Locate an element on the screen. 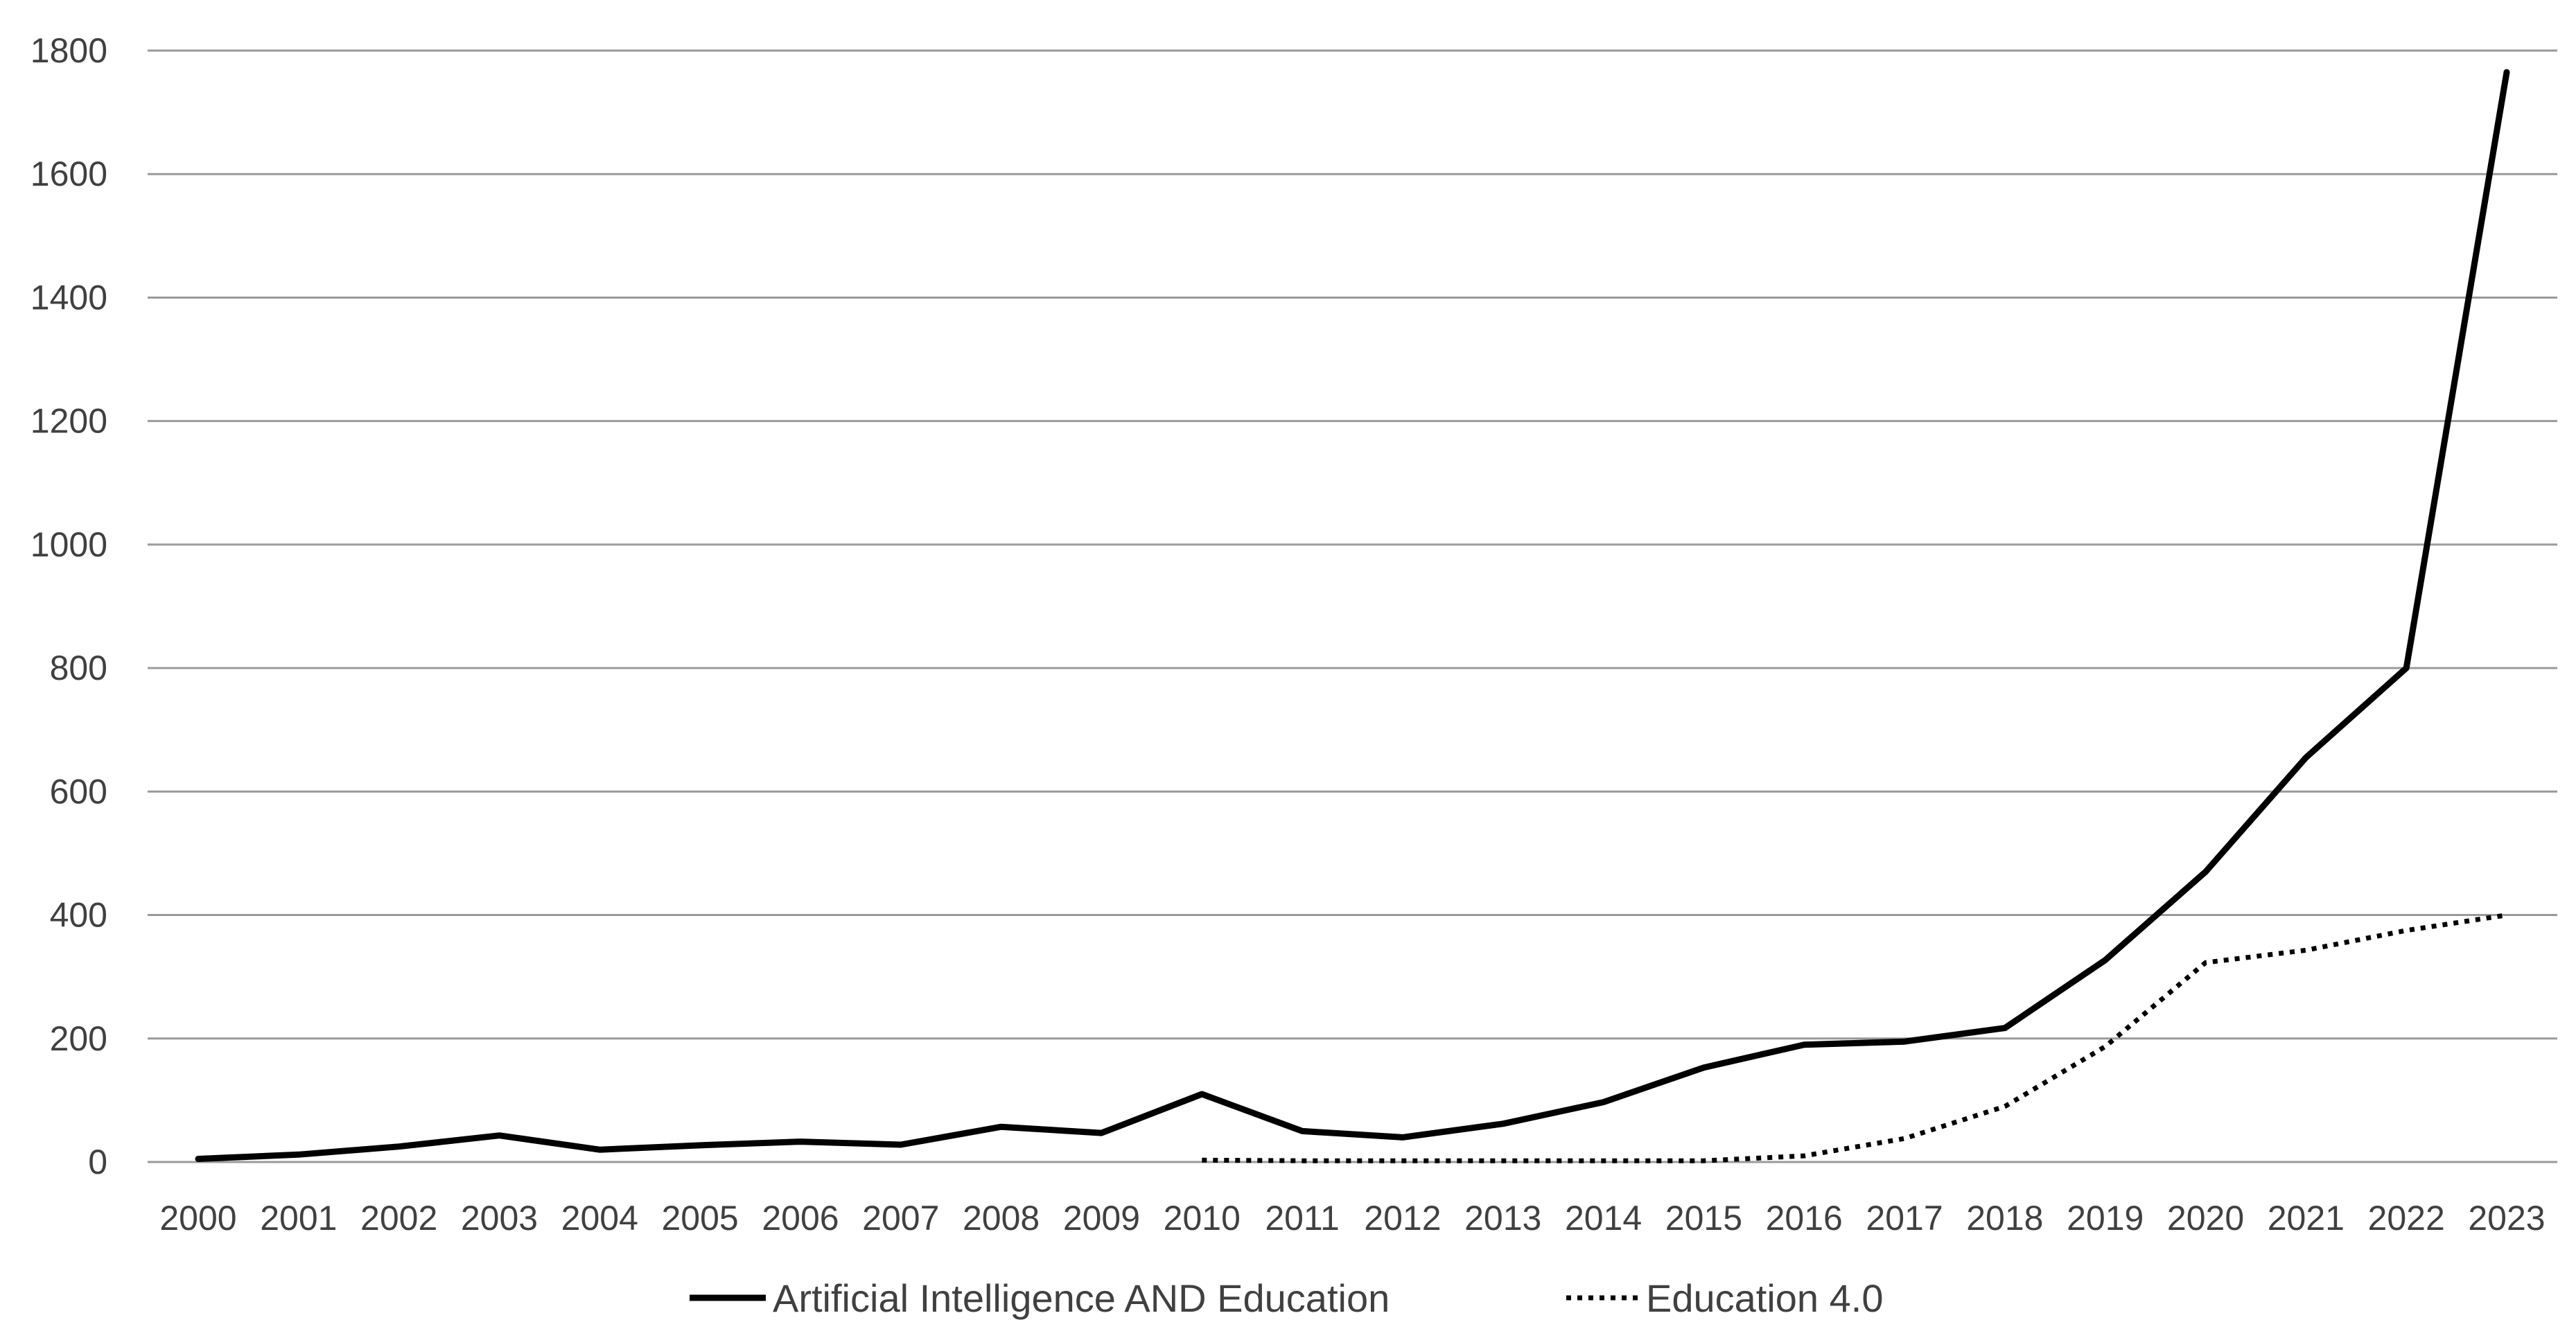  x-tick-label: 2004 is located at coordinates (599, 1218).